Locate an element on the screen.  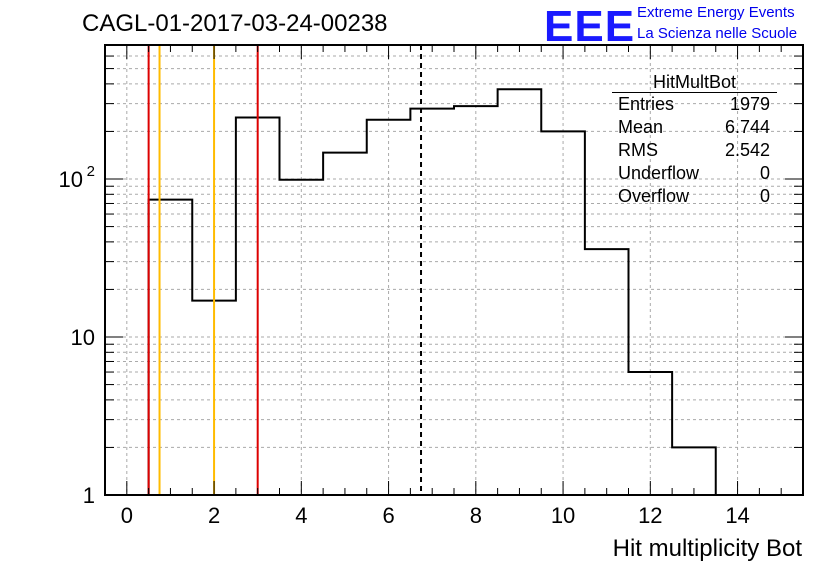
stats-value: 2.542 is located at coordinates (747, 150).